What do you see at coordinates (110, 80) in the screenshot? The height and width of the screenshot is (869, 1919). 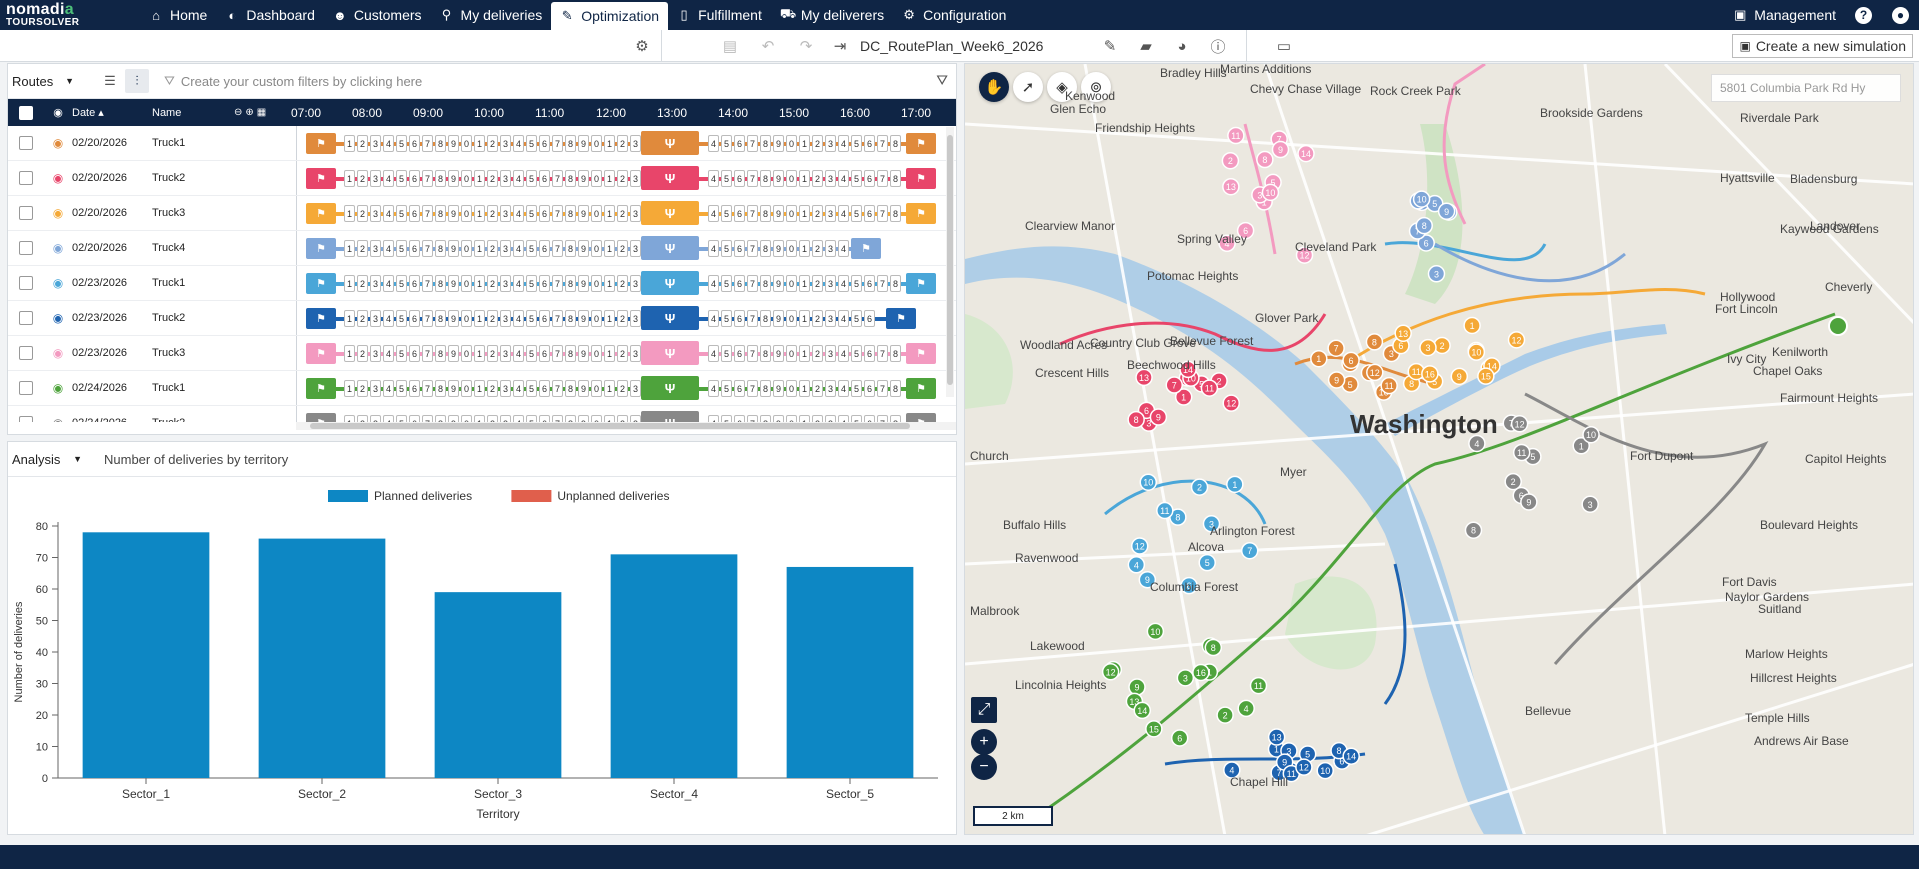 I see `list-view-button: ☰` at bounding box center [110, 80].